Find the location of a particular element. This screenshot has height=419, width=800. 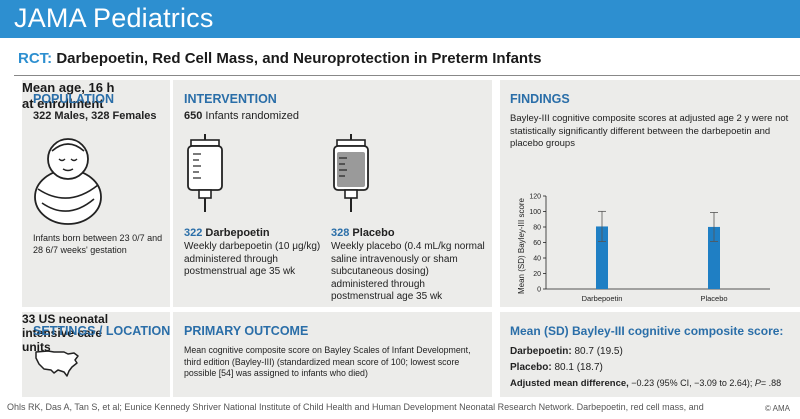

results-placebo-label: Placebo: is located at coordinates (531, 367).